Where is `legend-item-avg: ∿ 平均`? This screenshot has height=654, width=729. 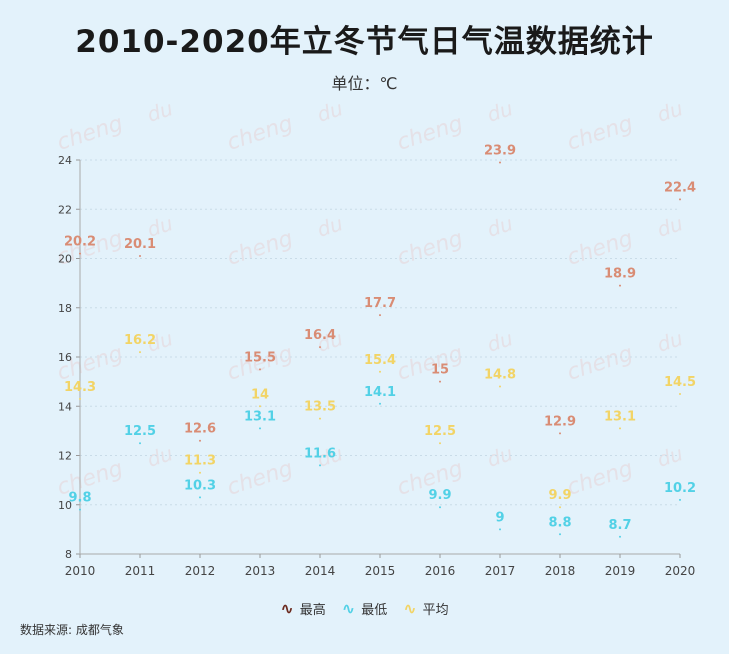 legend-item-avg: ∿ 平均 is located at coordinates (425, 608).